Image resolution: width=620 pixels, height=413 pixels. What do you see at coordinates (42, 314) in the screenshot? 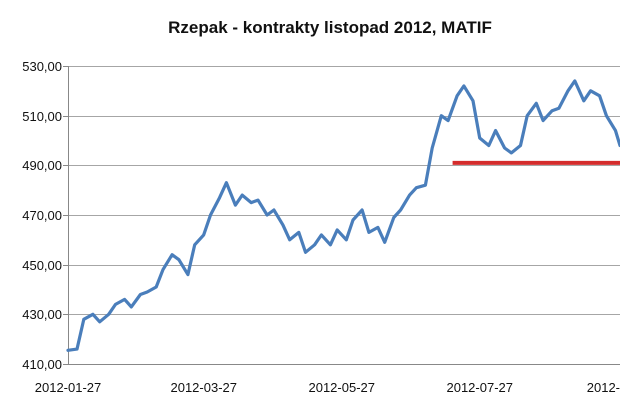
I see `y-tick-label: 430,00` at bounding box center [42, 314].